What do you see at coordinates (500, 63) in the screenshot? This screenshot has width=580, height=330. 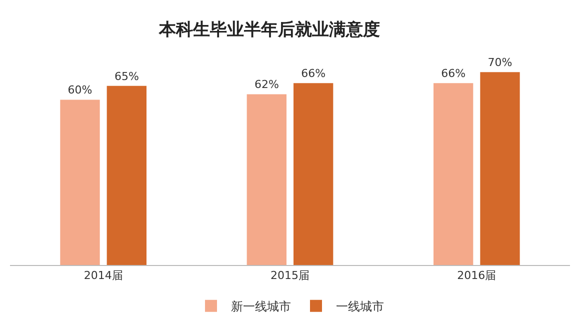 I see `data-label: 70%` at bounding box center [500, 63].